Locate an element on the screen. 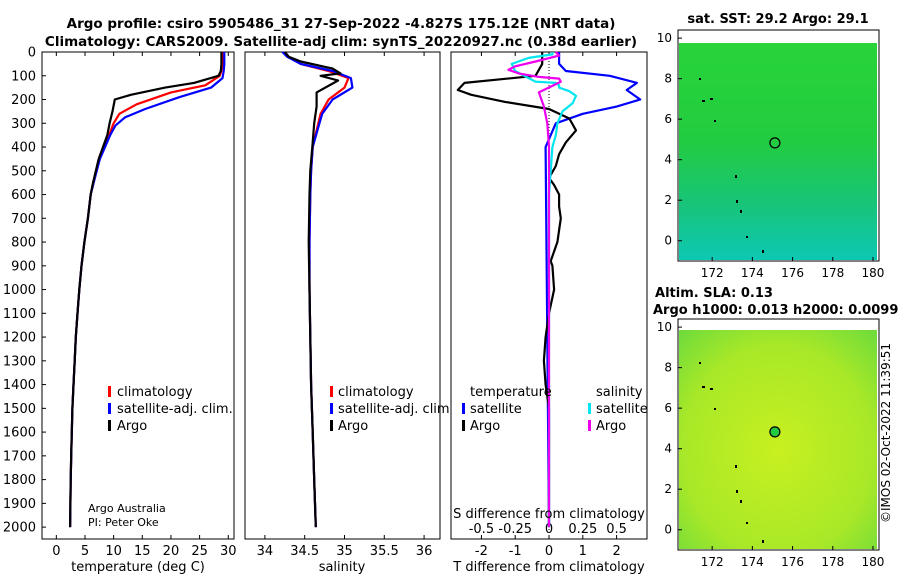  salinity-tick-label: 35.5 is located at coordinates (384, 551).